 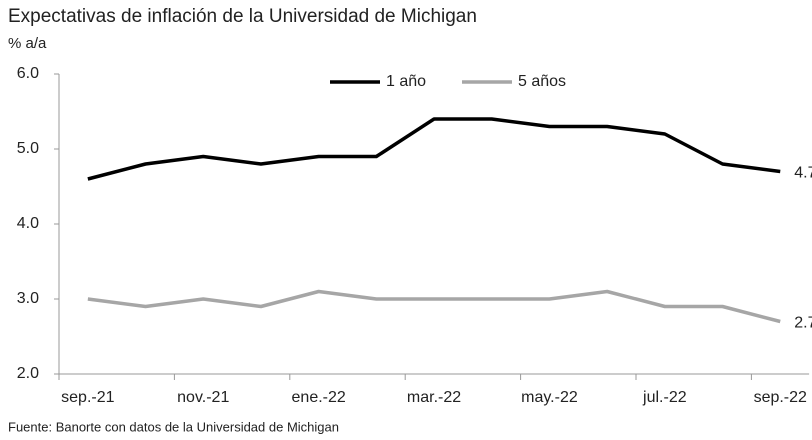 What do you see at coordinates (434, 397) in the screenshot?
I see `x-tick-label: mar.-22` at bounding box center [434, 397].